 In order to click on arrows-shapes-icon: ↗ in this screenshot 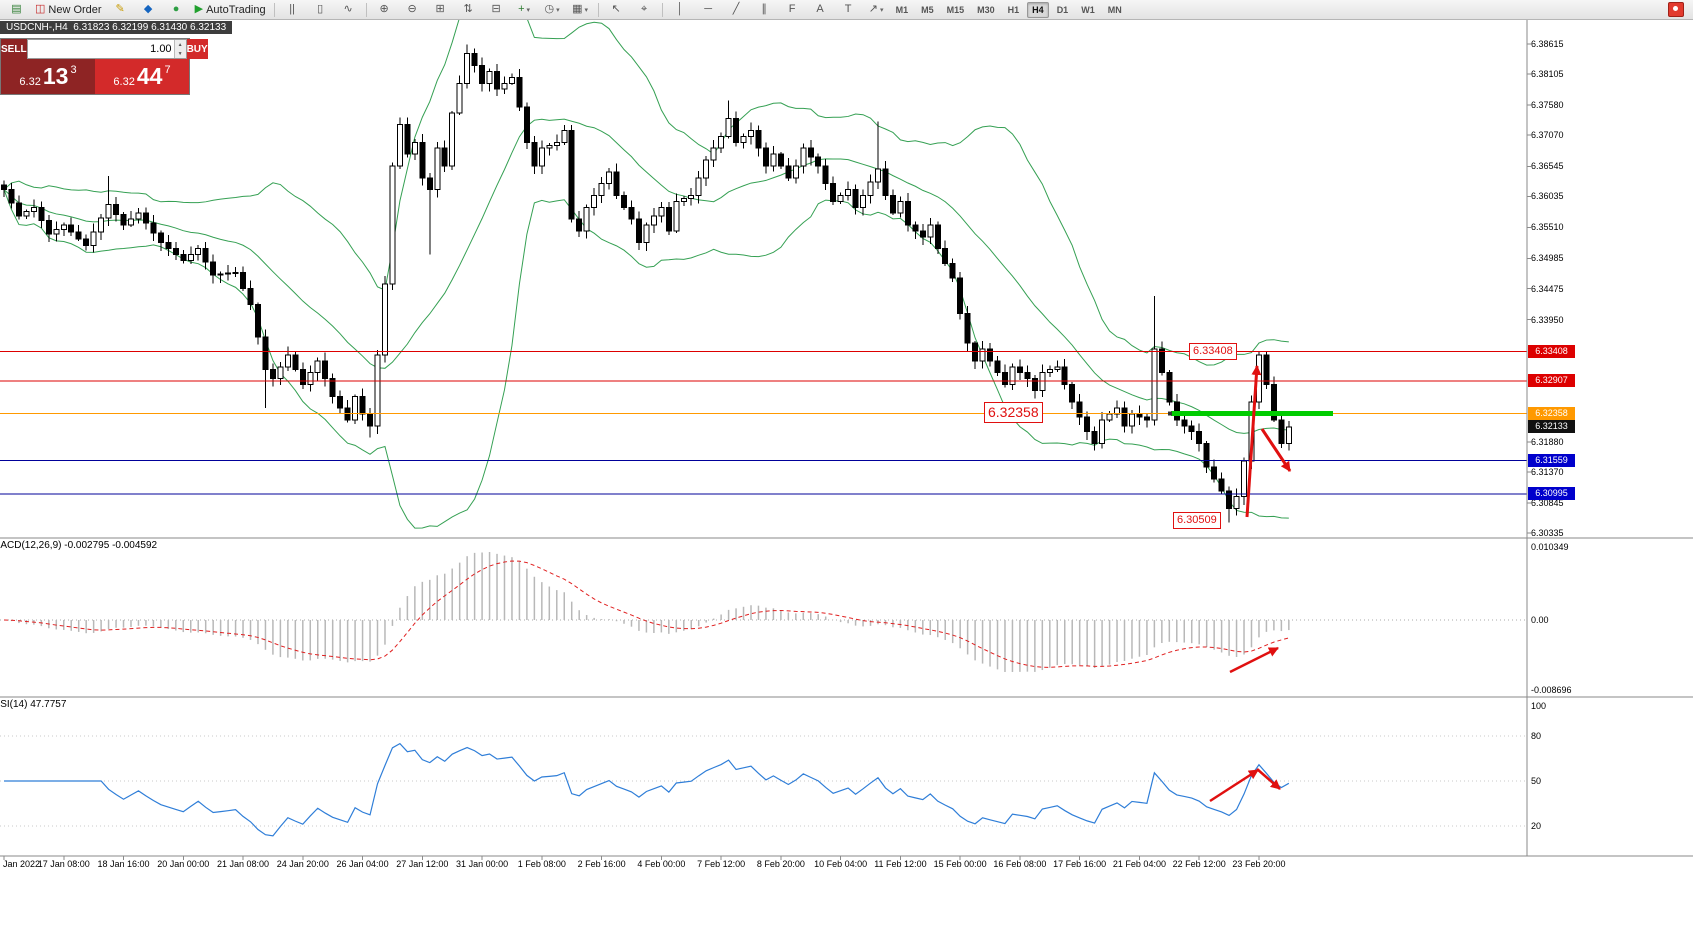, I will do `click(873, 9)`.